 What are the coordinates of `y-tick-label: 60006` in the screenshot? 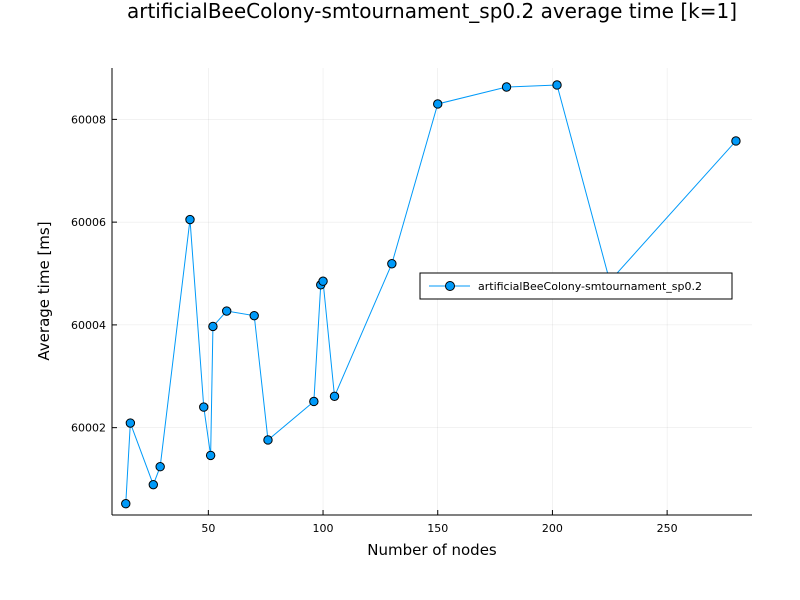 It's located at (88, 222).